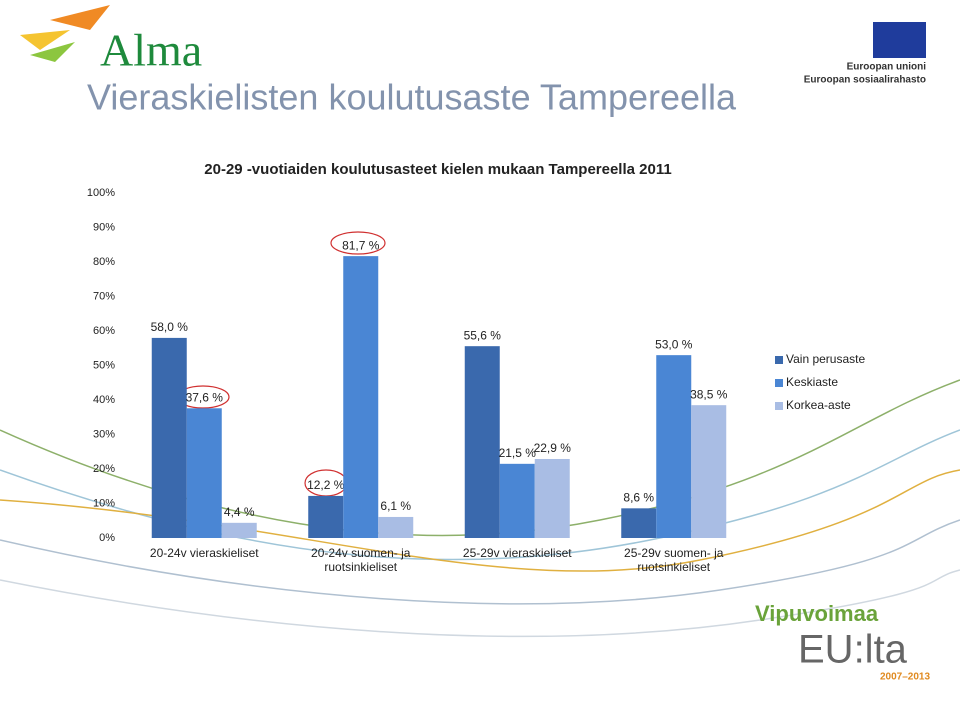 Image resolution: width=960 pixels, height=706 pixels. What do you see at coordinates (104, 227) in the screenshot?
I see `y-tick-label: 90%` at bounding box center [104, 227].